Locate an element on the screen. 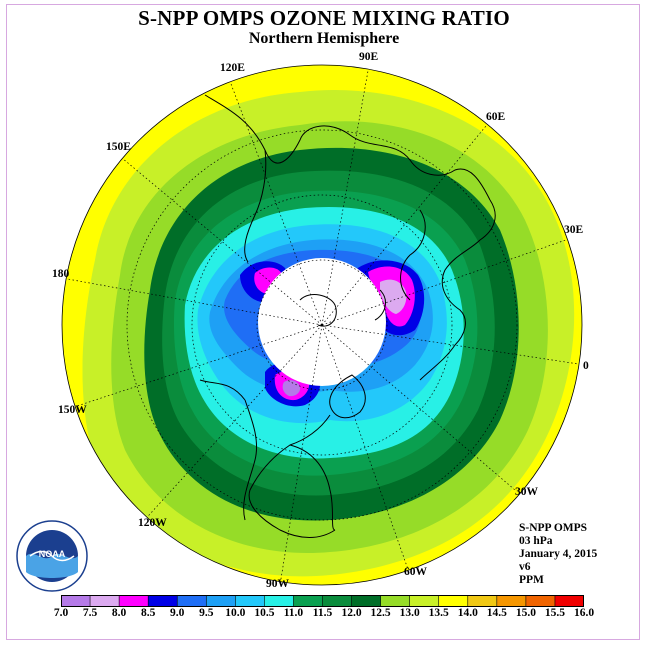 Image resolution: width=648 pixels, height=648 pixels. colorbar is located at coordinates (322, 601).